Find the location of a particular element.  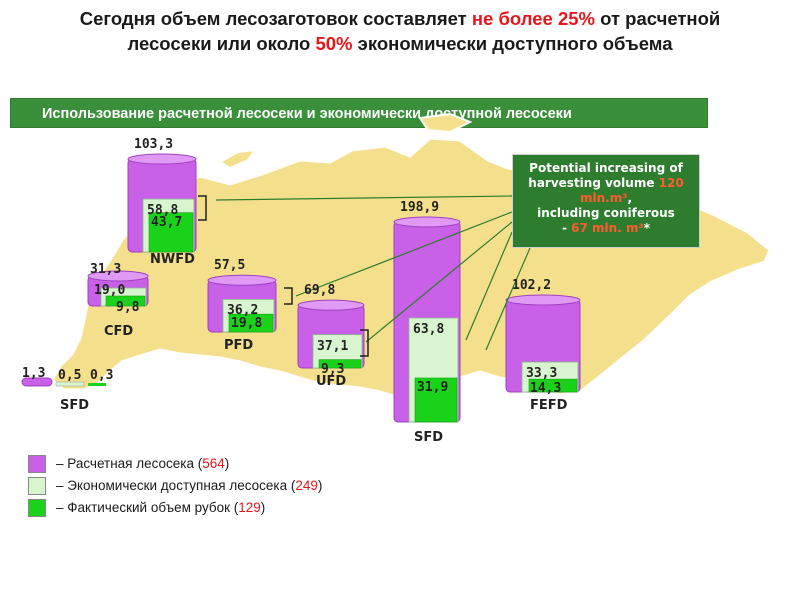

value-label: 1,3 is located at coordinates (34, 373).